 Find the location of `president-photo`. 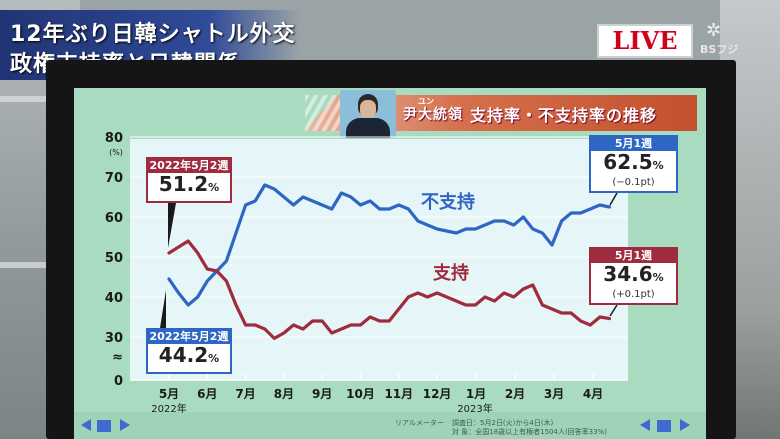

president-photo is located at coordinates (368, 114).